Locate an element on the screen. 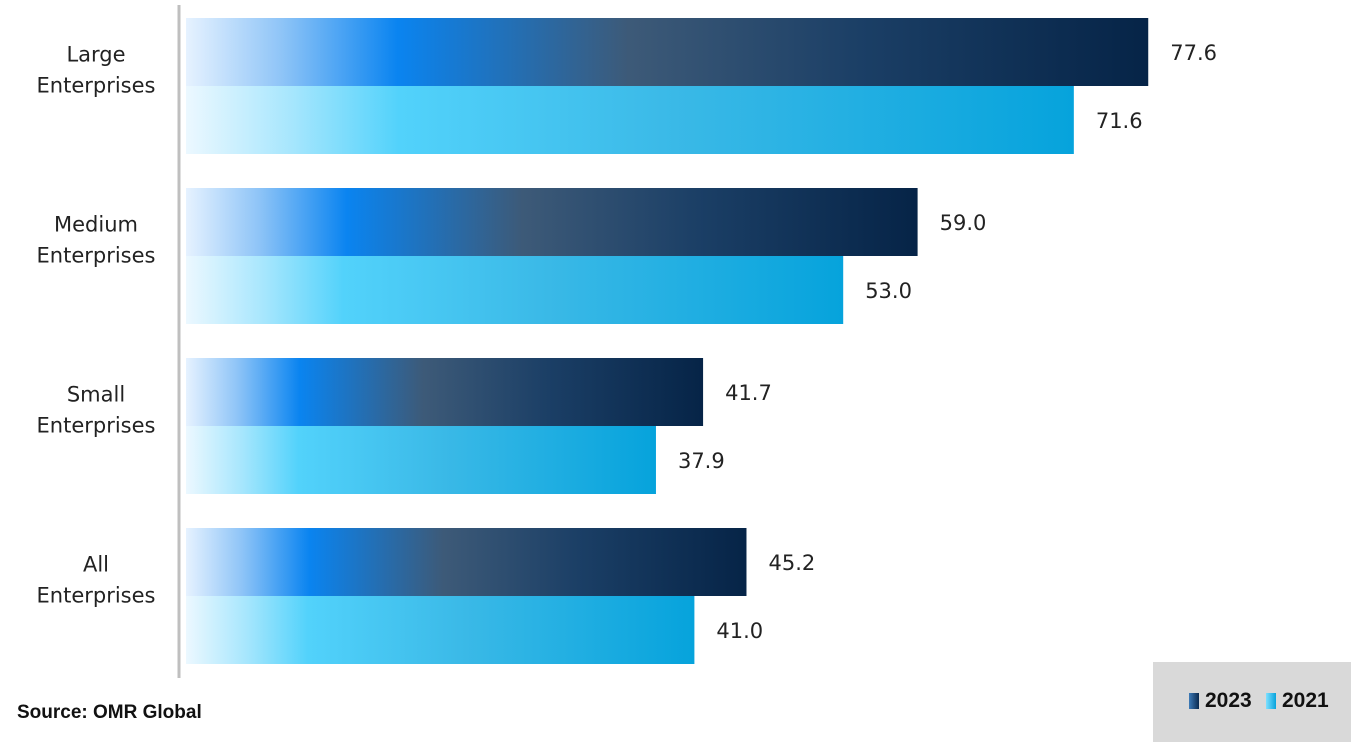  data-label-2023: 77.6 is located at coordinates (1193, 53).